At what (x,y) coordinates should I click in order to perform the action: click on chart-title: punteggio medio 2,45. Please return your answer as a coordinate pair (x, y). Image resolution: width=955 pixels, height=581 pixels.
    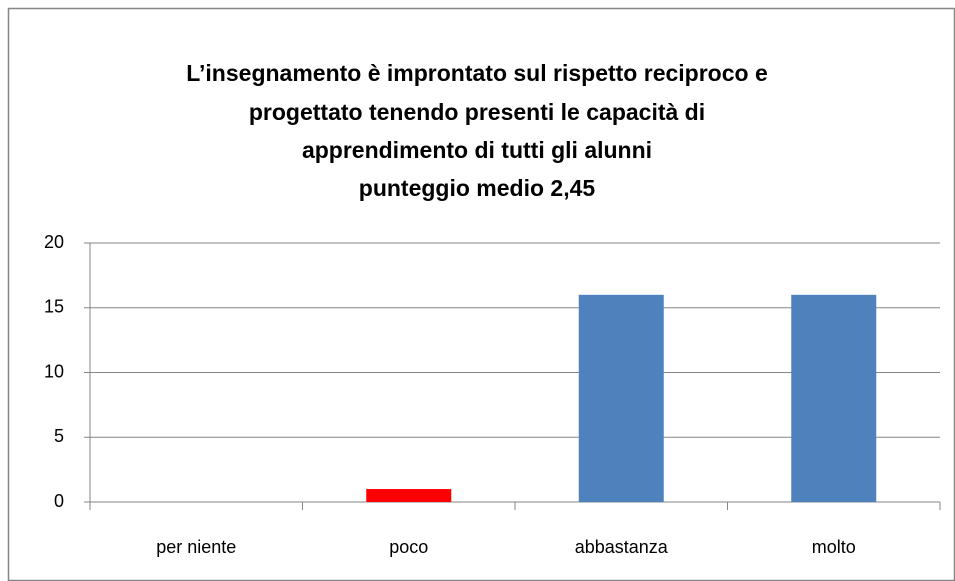
    Looking at the image, I should click on (477, 188).